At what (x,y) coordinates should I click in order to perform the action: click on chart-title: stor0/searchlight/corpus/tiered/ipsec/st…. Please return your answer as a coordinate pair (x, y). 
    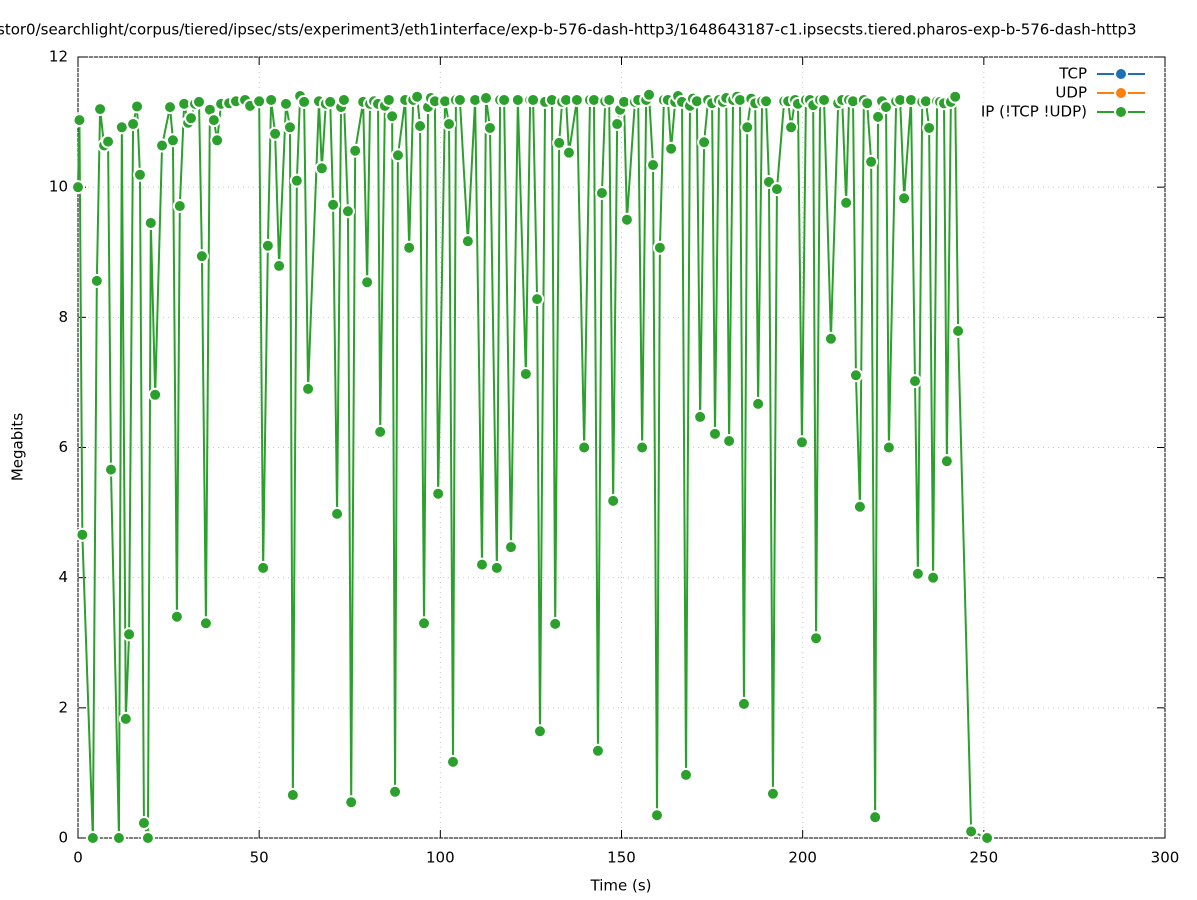
    Looking at the image, I should click on (568, 30).